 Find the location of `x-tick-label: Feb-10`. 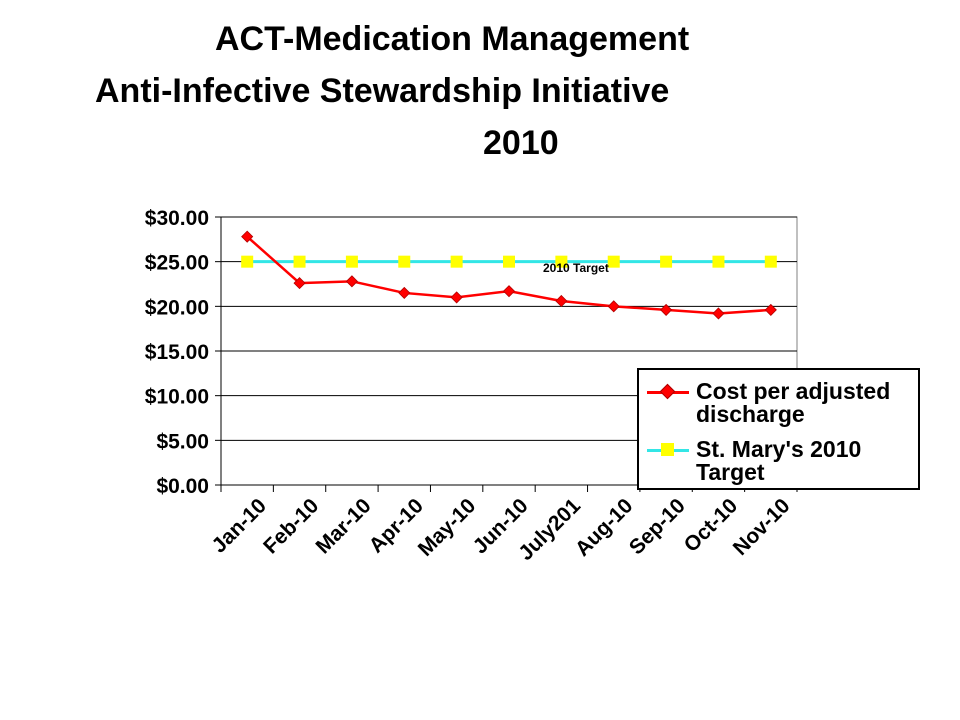

x-tick-label: Feb-10 is located at coordinates (291, 526).